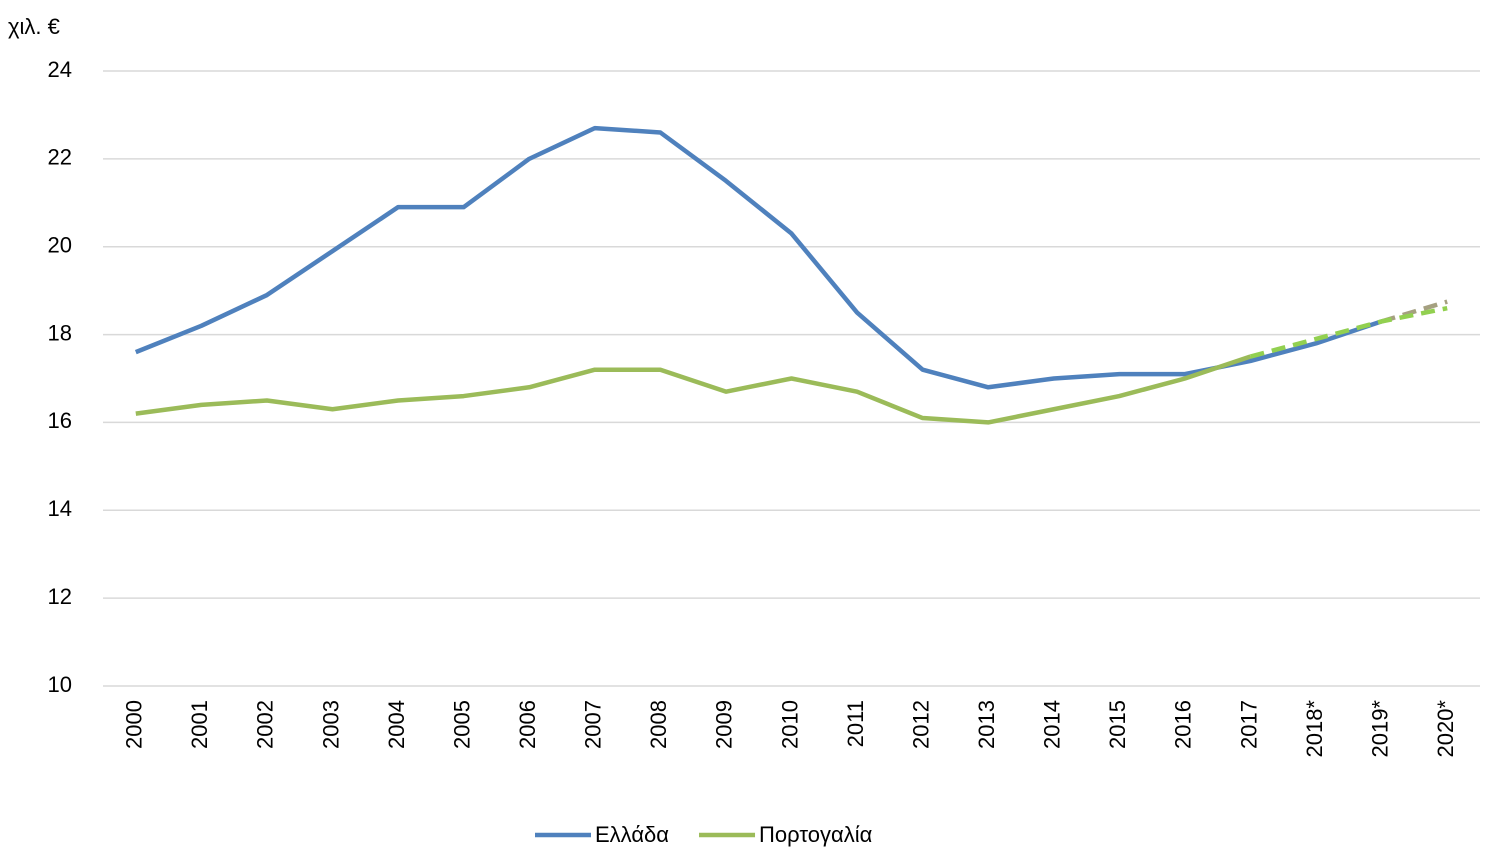  What do you see at coordinates (1445, 729) in the screenshot?
I see `x-tick-label: 2020*` at bounding box center [1445, 729].